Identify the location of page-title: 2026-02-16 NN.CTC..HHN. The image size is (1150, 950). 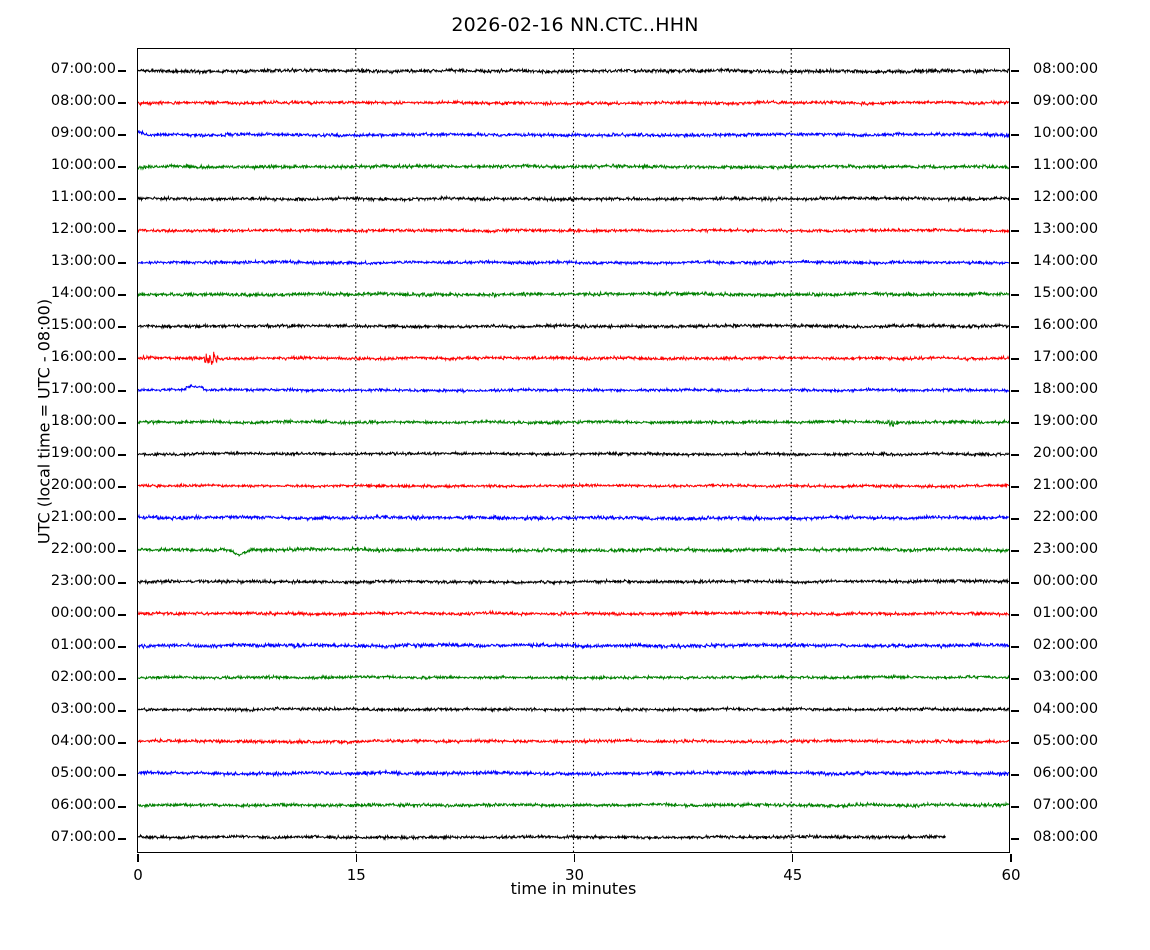
(575, 25).